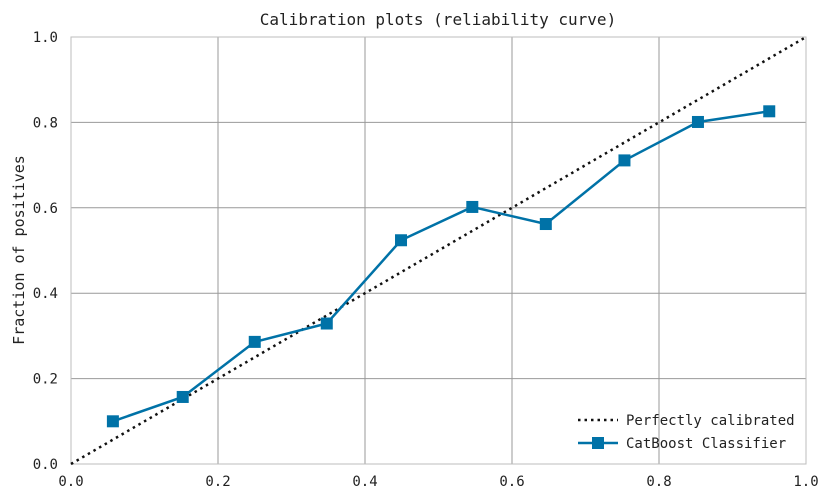  What do you see at coordinates (45, 123) in the screenshot?
I see `y-tick-label: 0.8` at bounding box center [45, 123].